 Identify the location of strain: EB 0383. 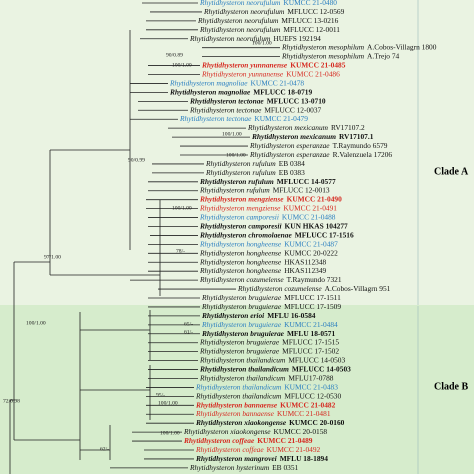
(292, 172).